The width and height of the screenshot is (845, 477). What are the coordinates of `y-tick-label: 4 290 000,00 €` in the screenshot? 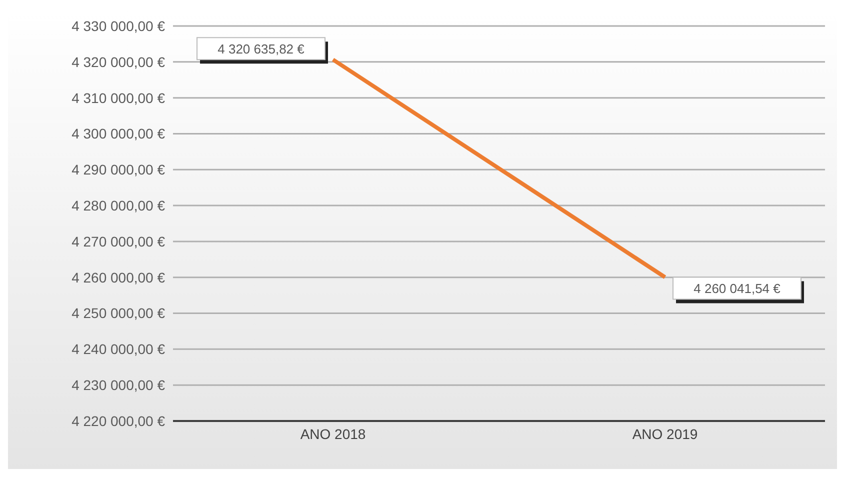 It's located at (119, 170).